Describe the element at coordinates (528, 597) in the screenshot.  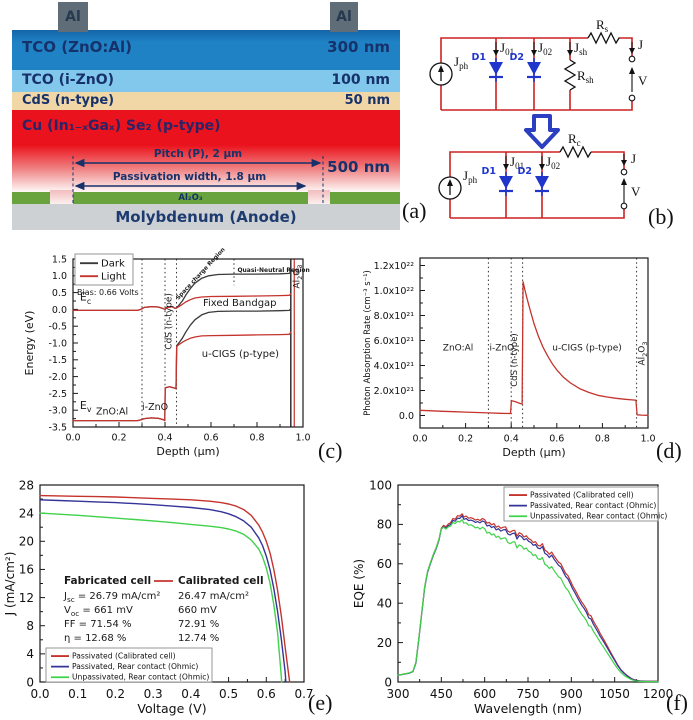
I see `series-passivated-calibrated` at that location.